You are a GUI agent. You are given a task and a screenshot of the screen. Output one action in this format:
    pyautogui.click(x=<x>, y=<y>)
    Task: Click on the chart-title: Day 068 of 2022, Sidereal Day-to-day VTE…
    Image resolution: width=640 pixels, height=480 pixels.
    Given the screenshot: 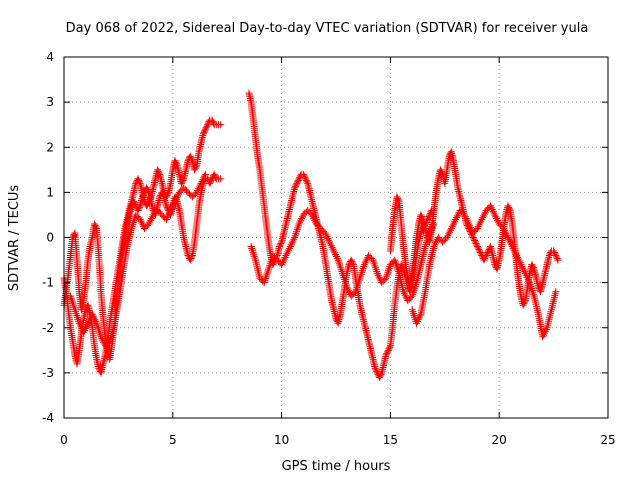 What is the action you would take?
    pyautogui.click(x=327, y=28)
    